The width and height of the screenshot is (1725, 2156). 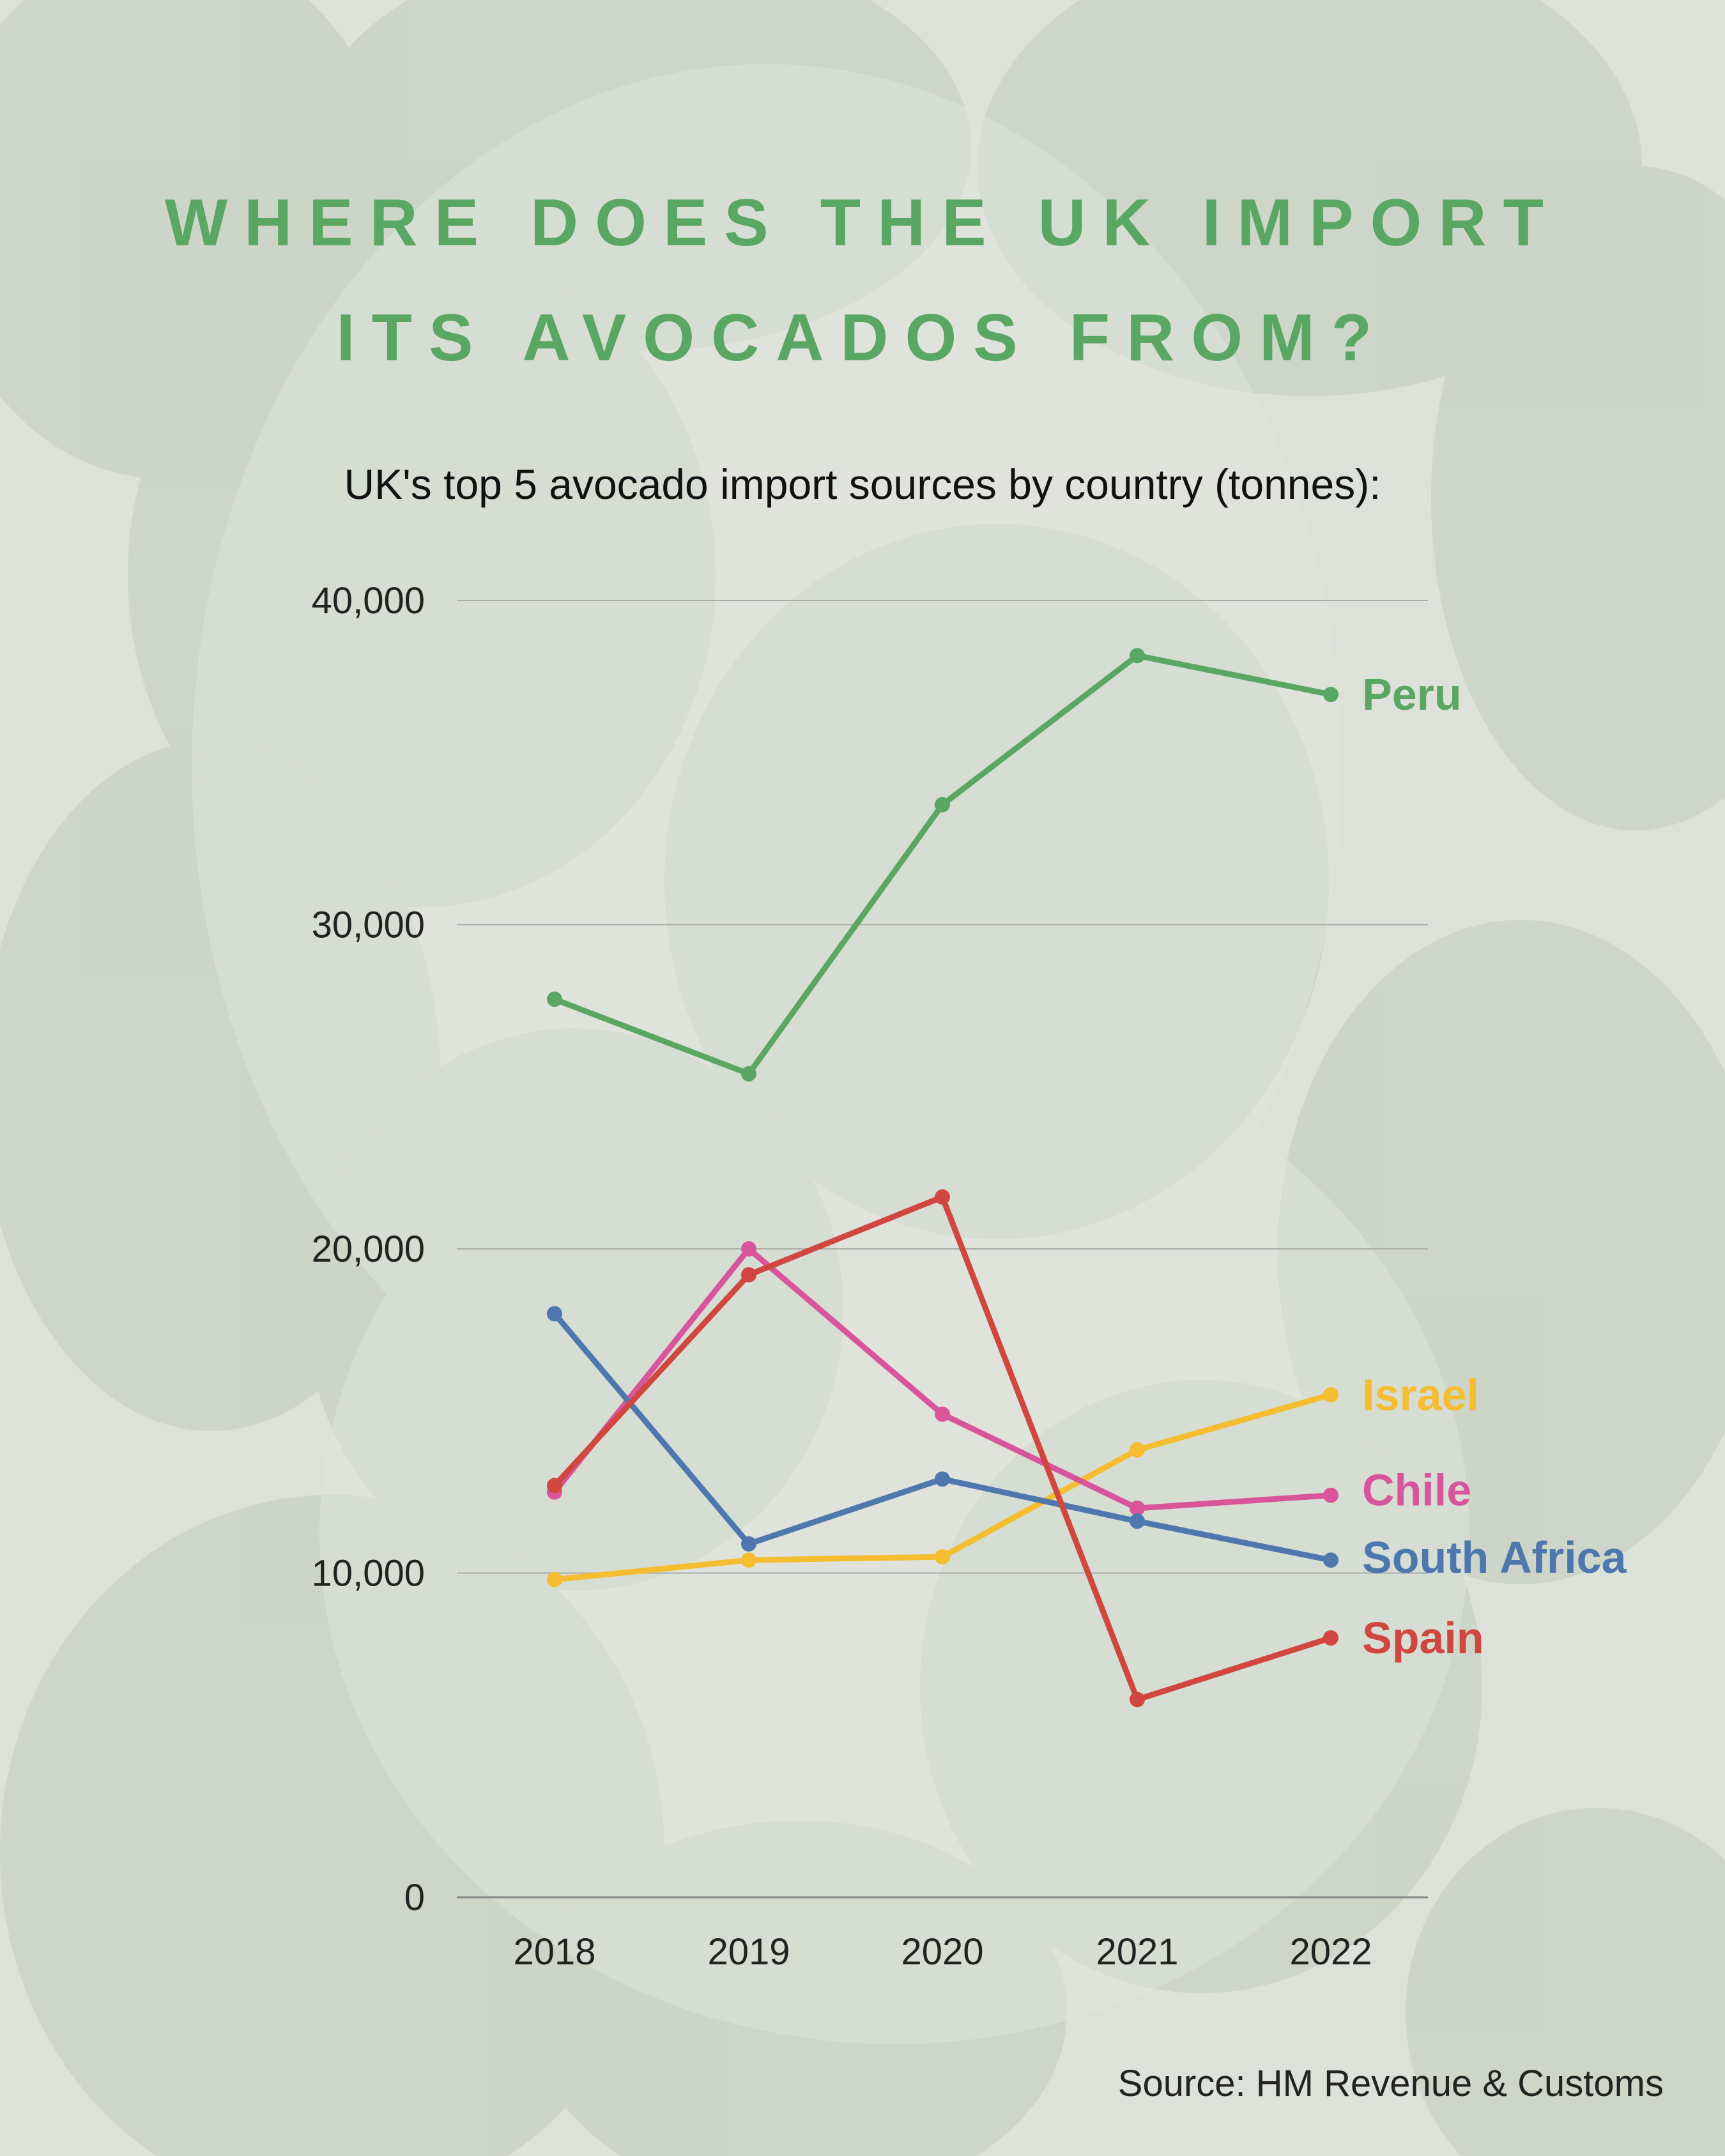 What do you see at coordinates (1390, 2083) in the screenshot?
I see `source-note: Source: HM Revenue & Customs` at bounding box center [1390, 2083].